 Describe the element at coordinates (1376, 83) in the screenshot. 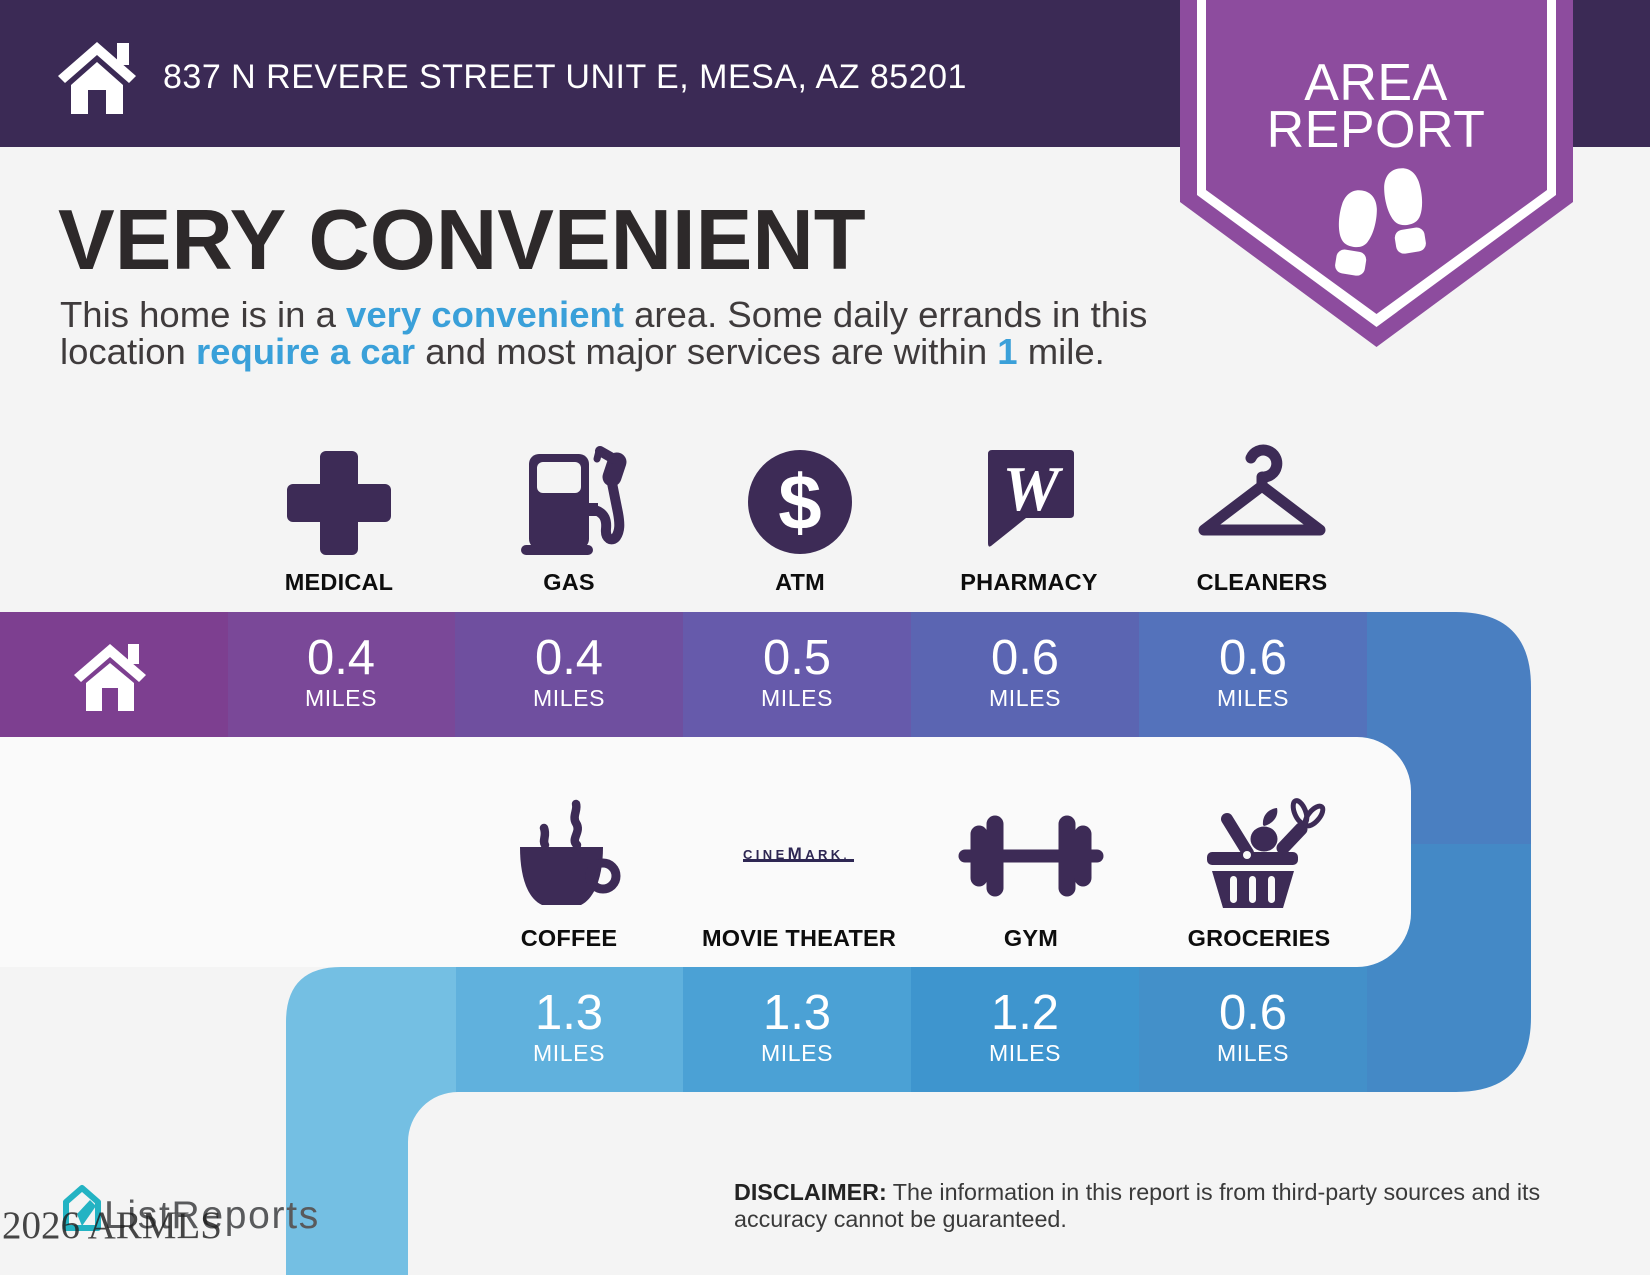

I see `svg-text: AREA` at that location.